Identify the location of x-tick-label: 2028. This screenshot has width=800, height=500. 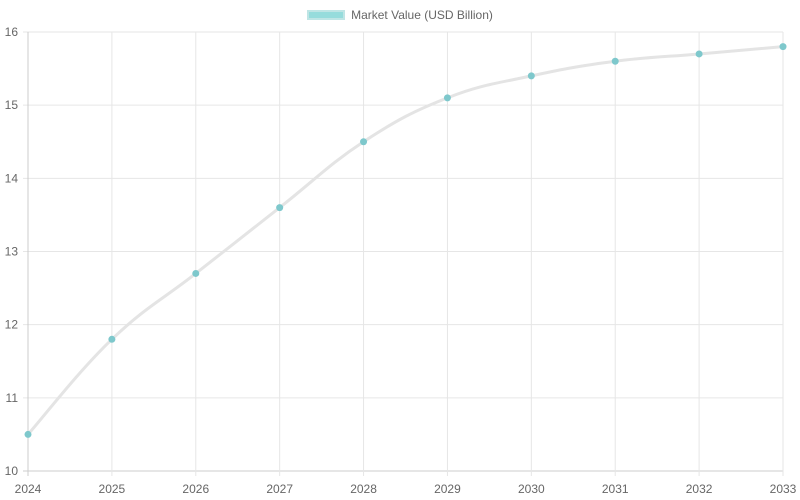
(363, 489).